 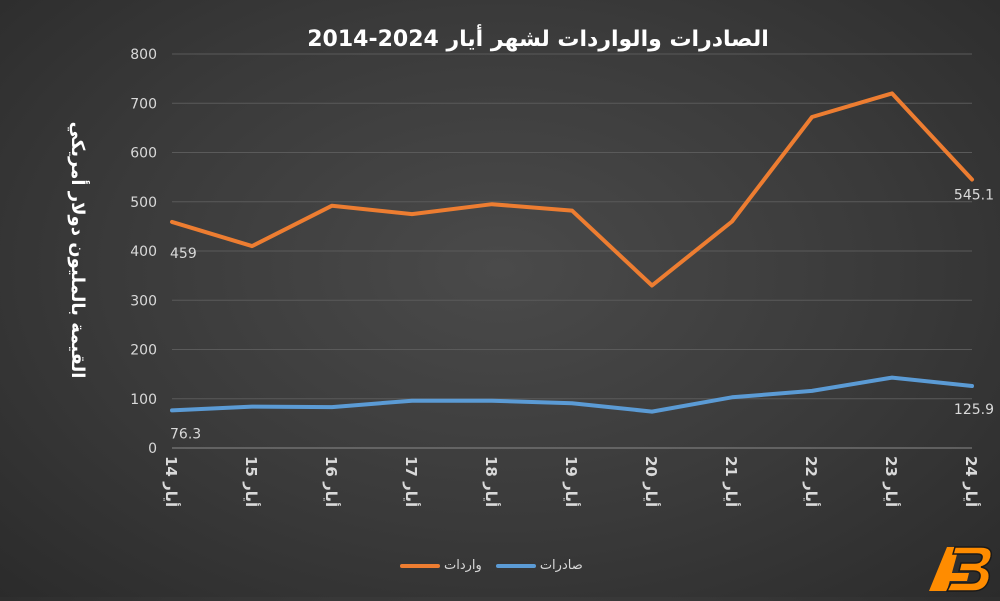 I want to click on y-tick-label: 800, so click(x=143, y=55).